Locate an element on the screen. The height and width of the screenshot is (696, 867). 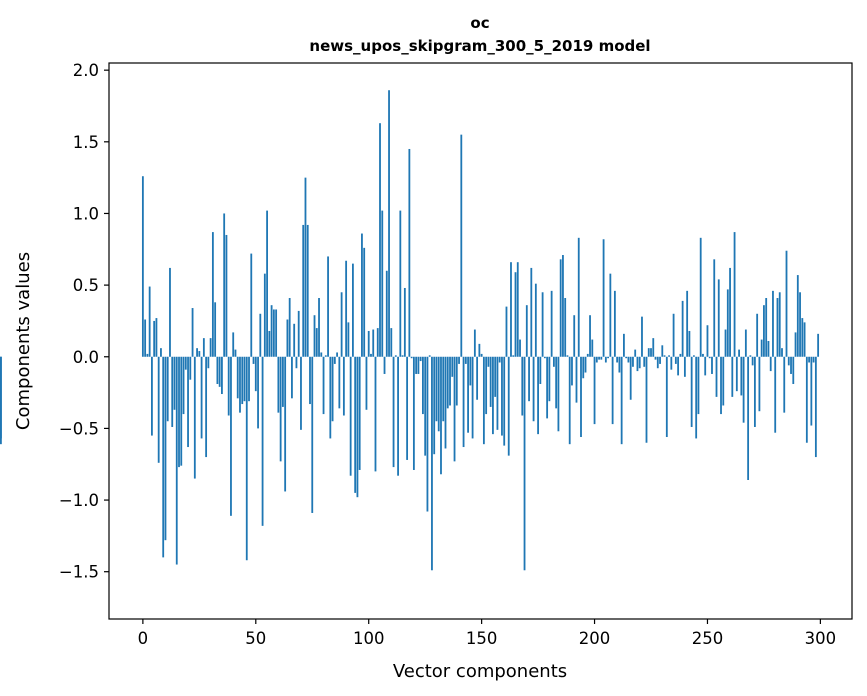
y-tick-label: 1.0 is located at coordinates (86, 213).